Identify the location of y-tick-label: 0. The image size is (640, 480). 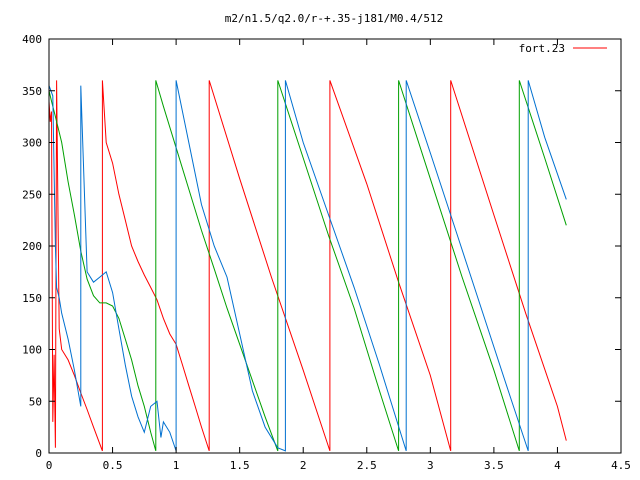
(38, 453).